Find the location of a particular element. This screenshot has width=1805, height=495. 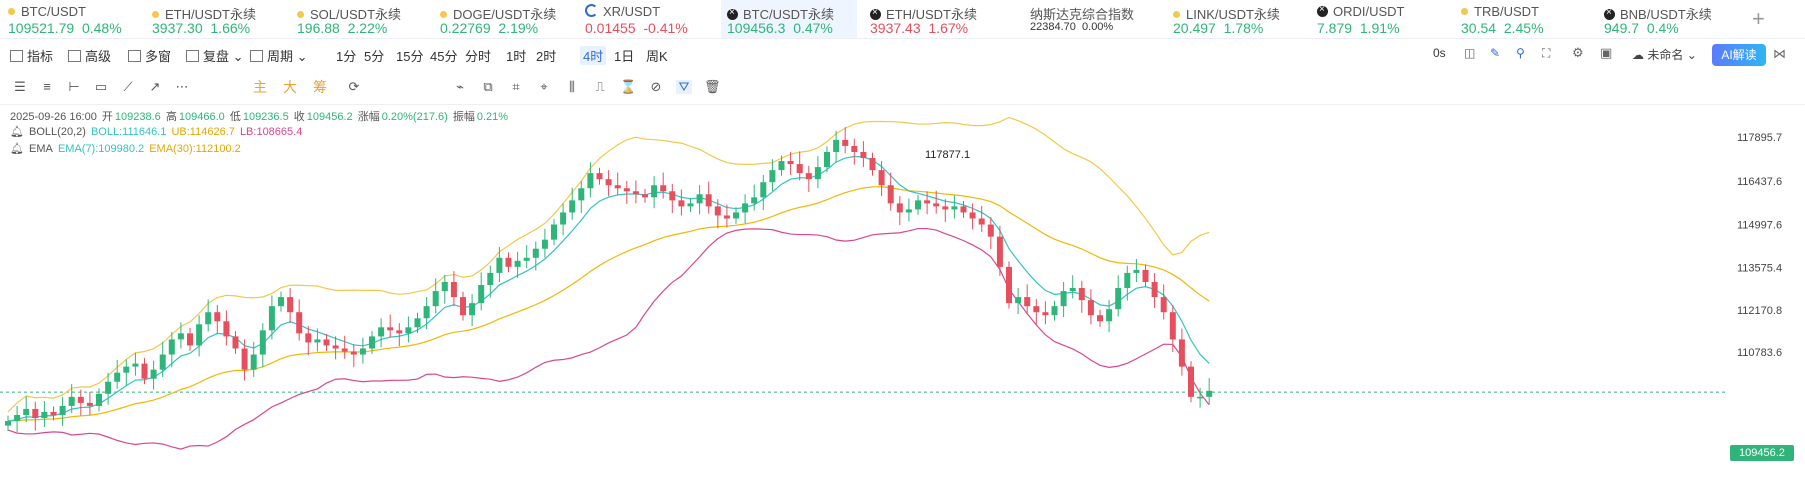

ticker-name: BNB/USDT永续 is located at coordinates (1658, 13).